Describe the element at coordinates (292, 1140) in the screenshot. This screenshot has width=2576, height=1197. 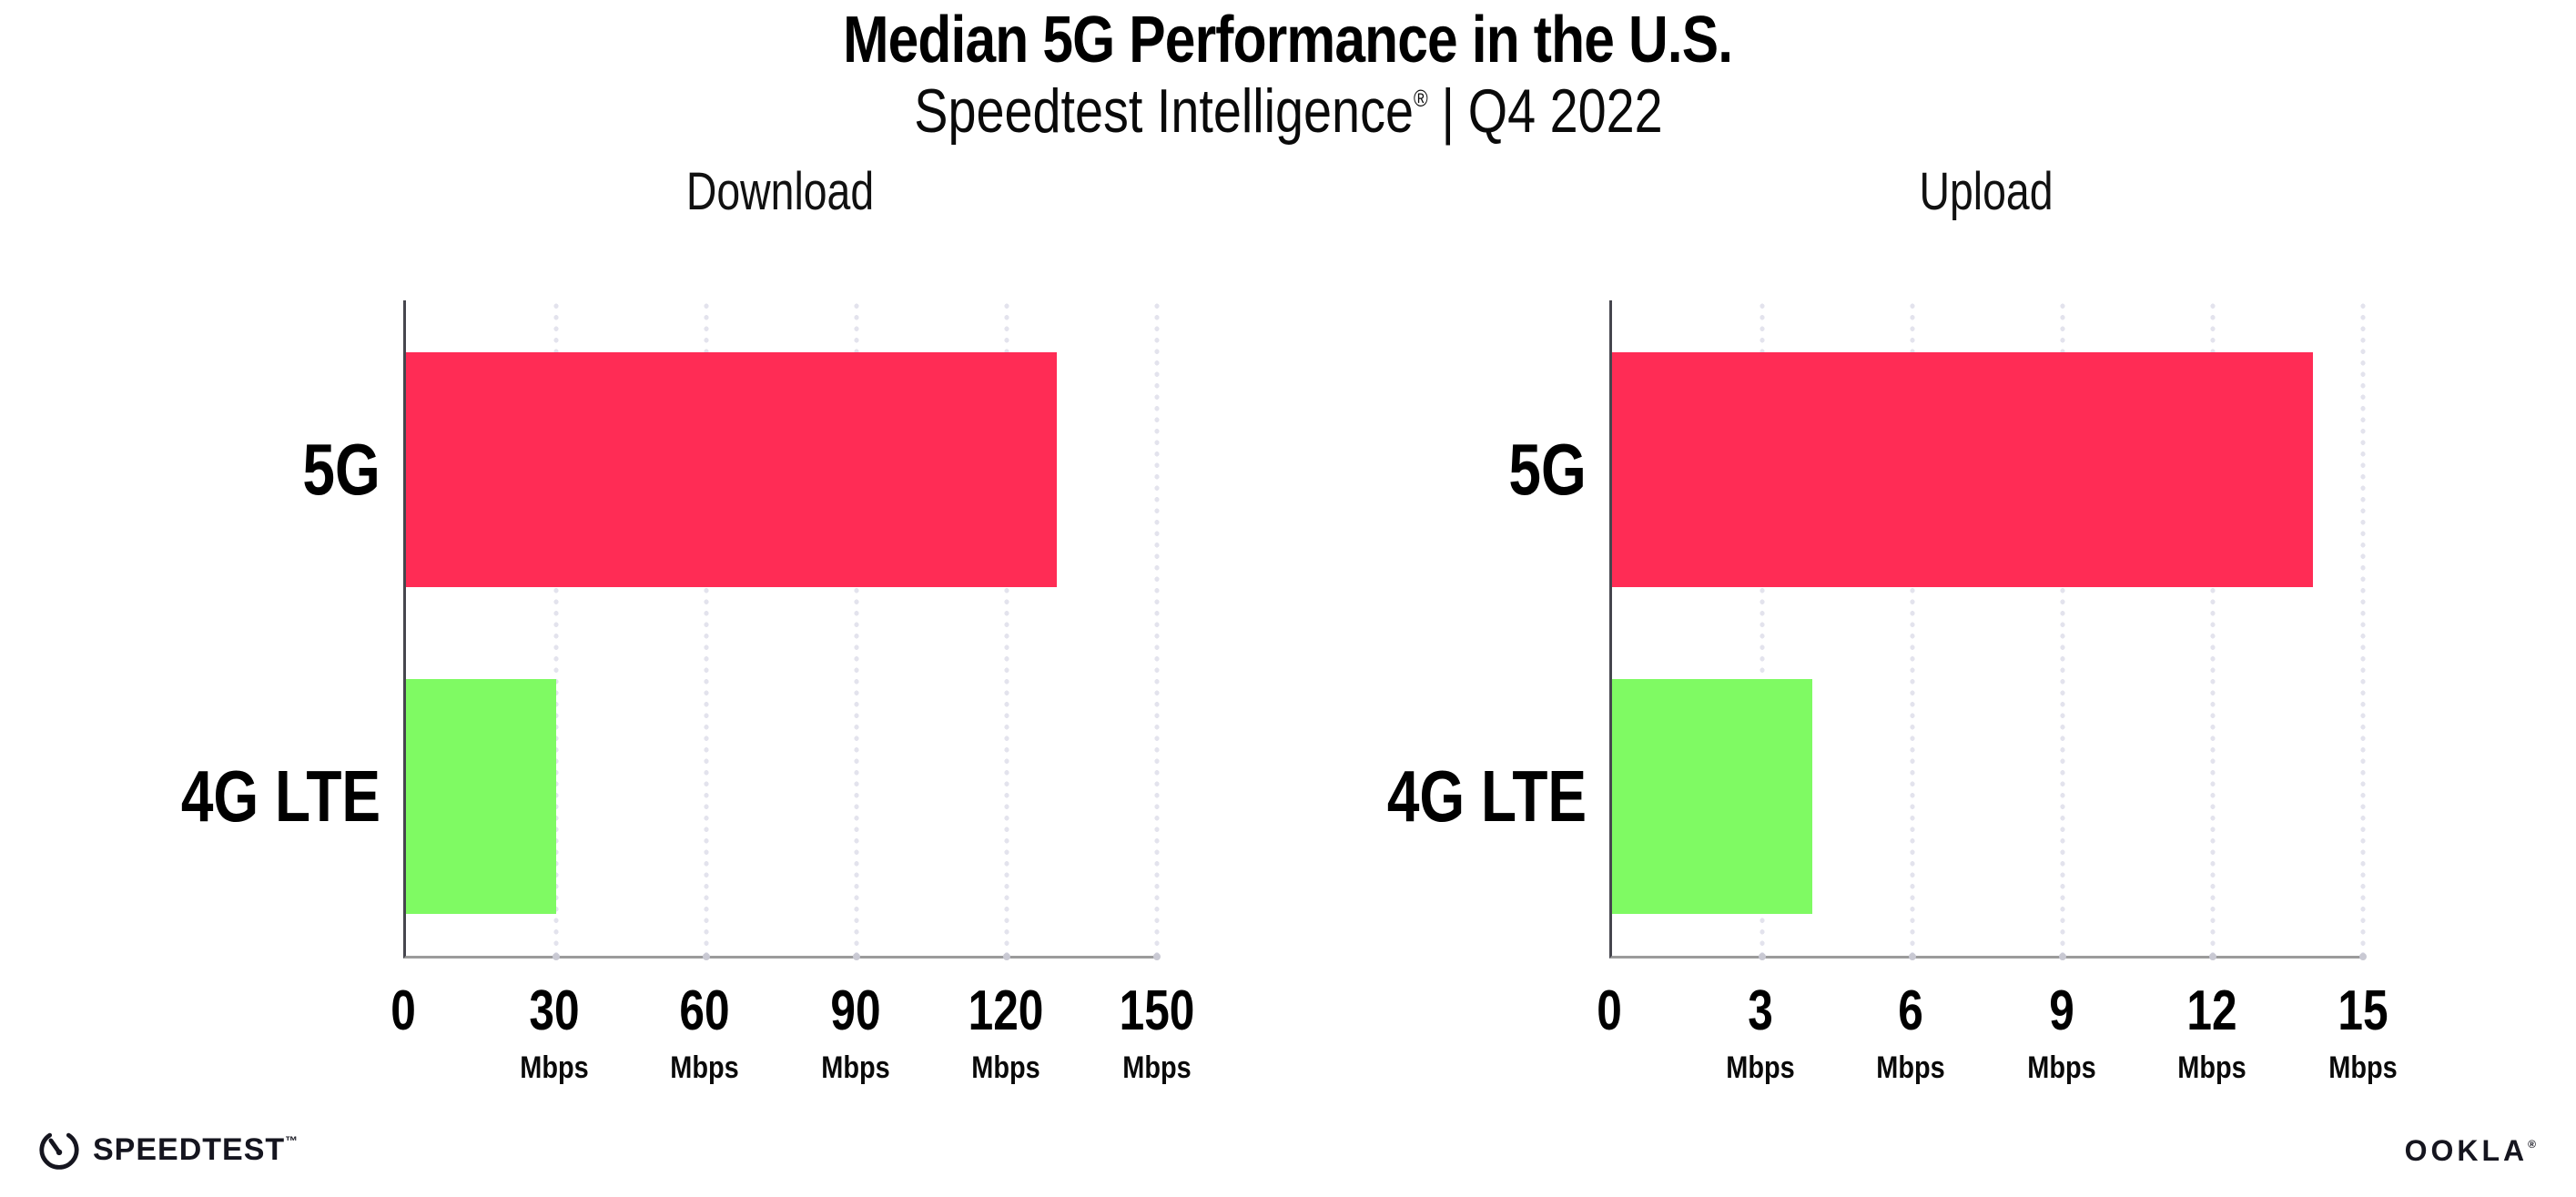
I see `trademark-mark: ™` at that location.